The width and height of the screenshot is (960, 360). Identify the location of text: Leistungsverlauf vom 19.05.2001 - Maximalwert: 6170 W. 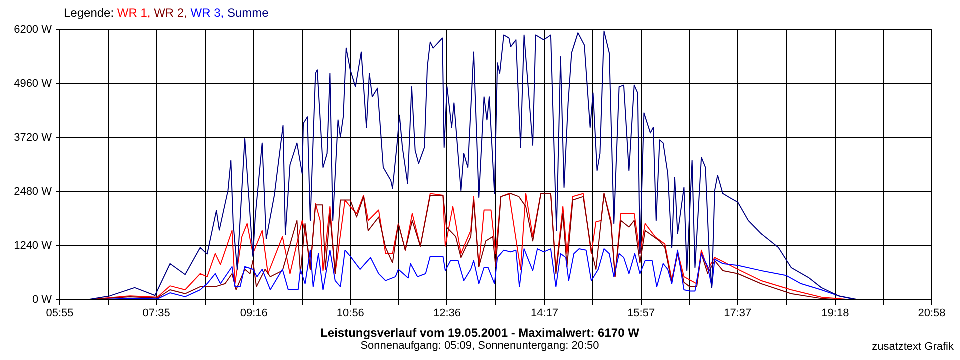
(480, 333).